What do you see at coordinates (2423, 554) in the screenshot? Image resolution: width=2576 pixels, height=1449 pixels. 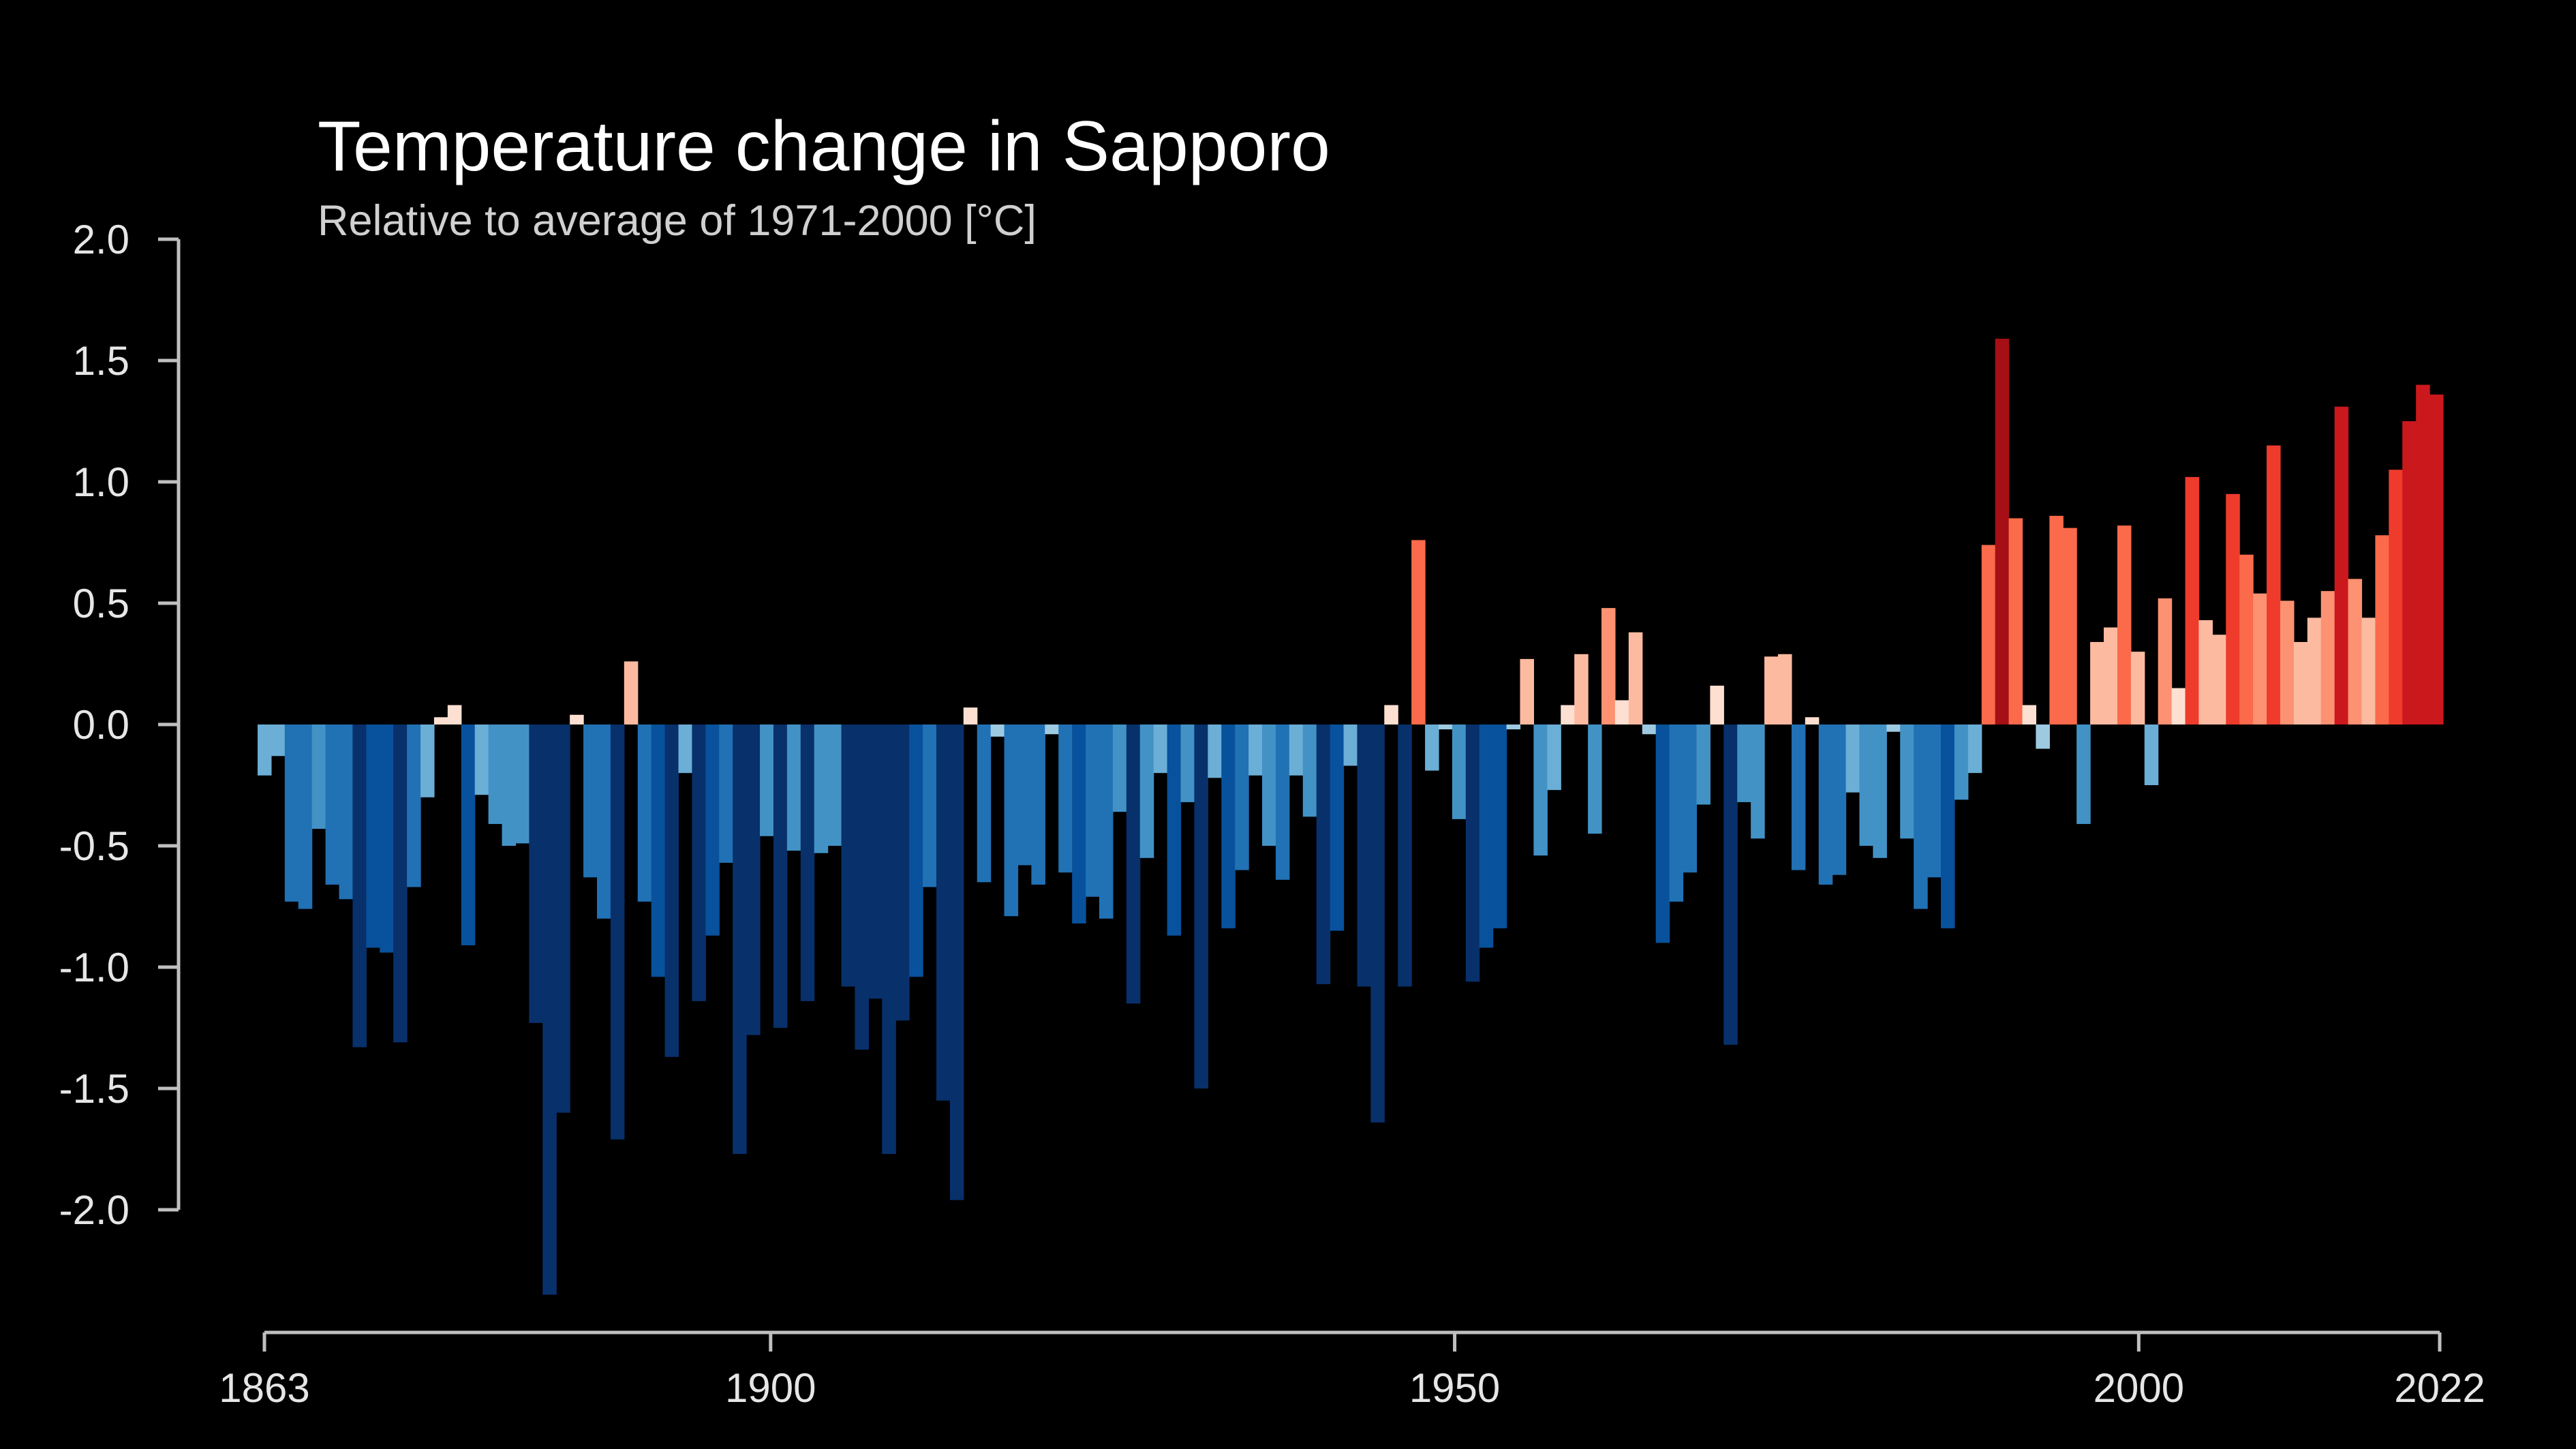 I see `bar-2022` at bounding box center [2423, 554].